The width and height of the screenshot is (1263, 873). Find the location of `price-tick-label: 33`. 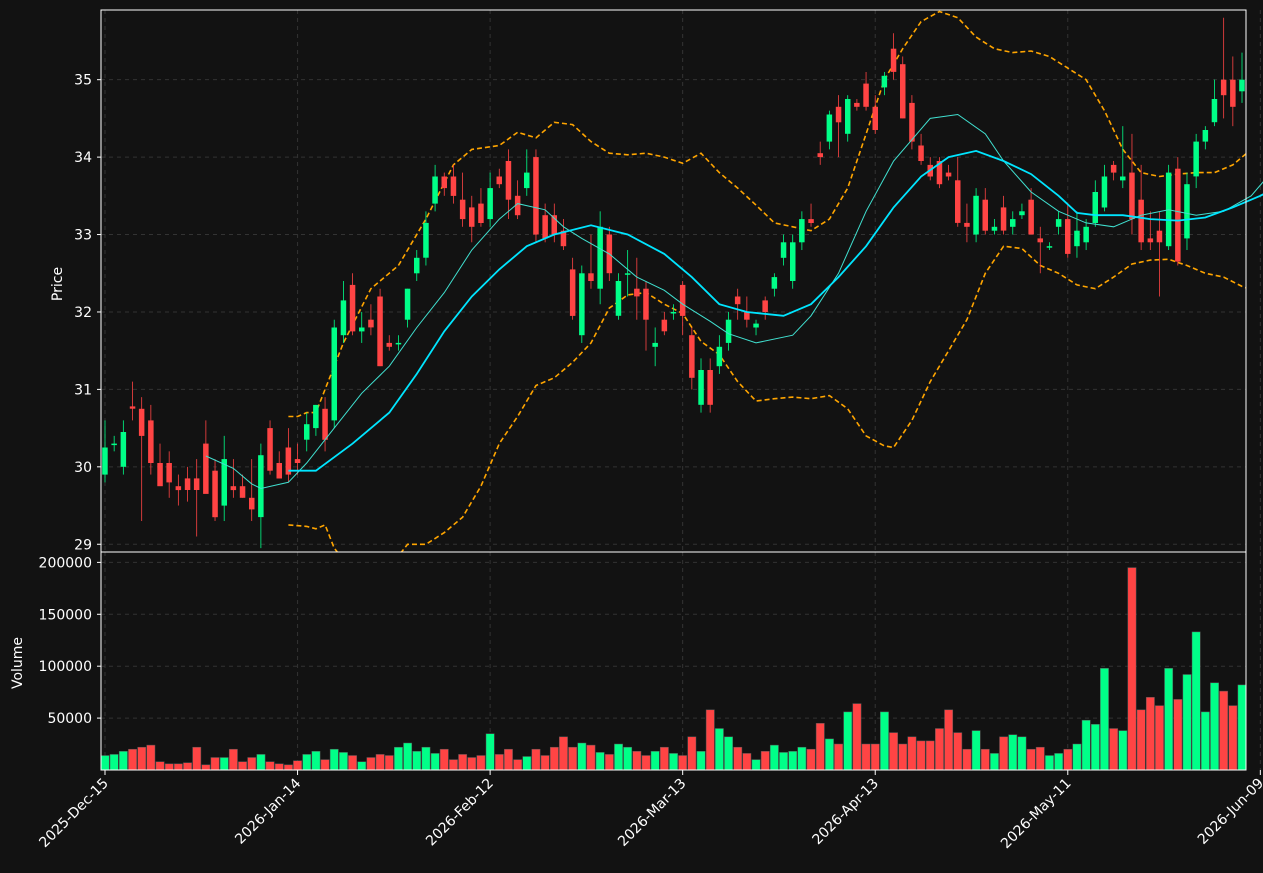

price-tick-label: 33 is located at coordinates (83, 236).